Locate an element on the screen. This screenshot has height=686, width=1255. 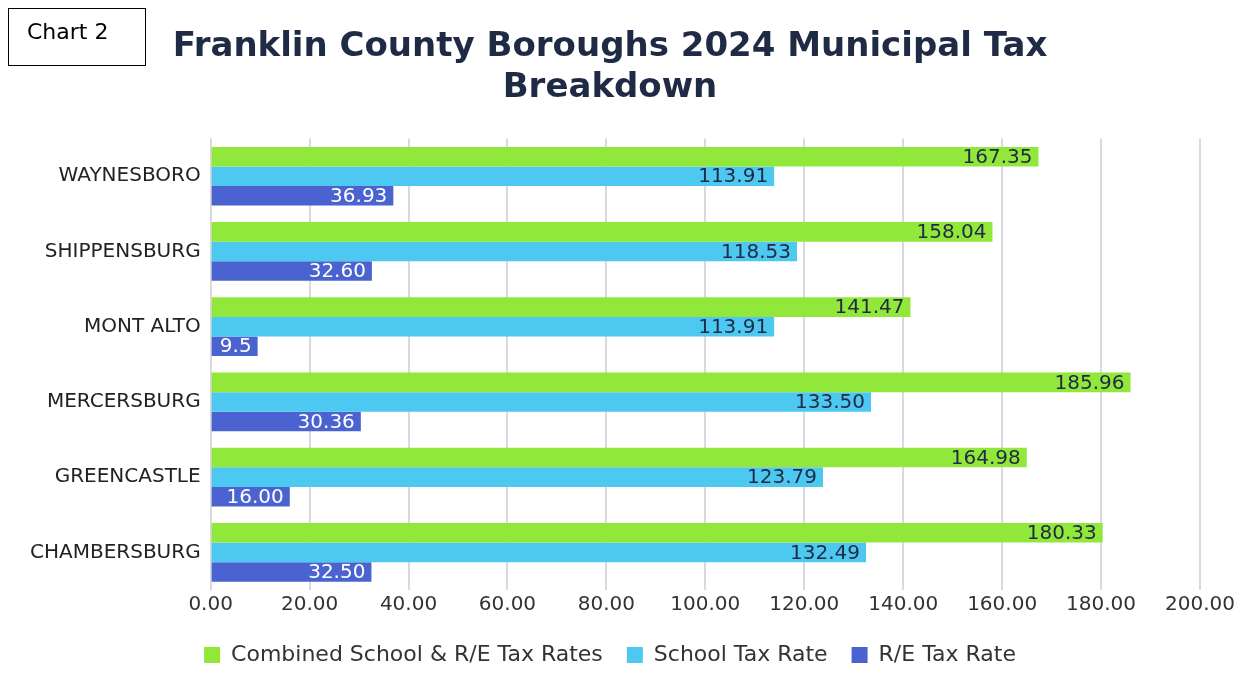
x-tick-label: 20.00 is located at coordinates (309, 603).